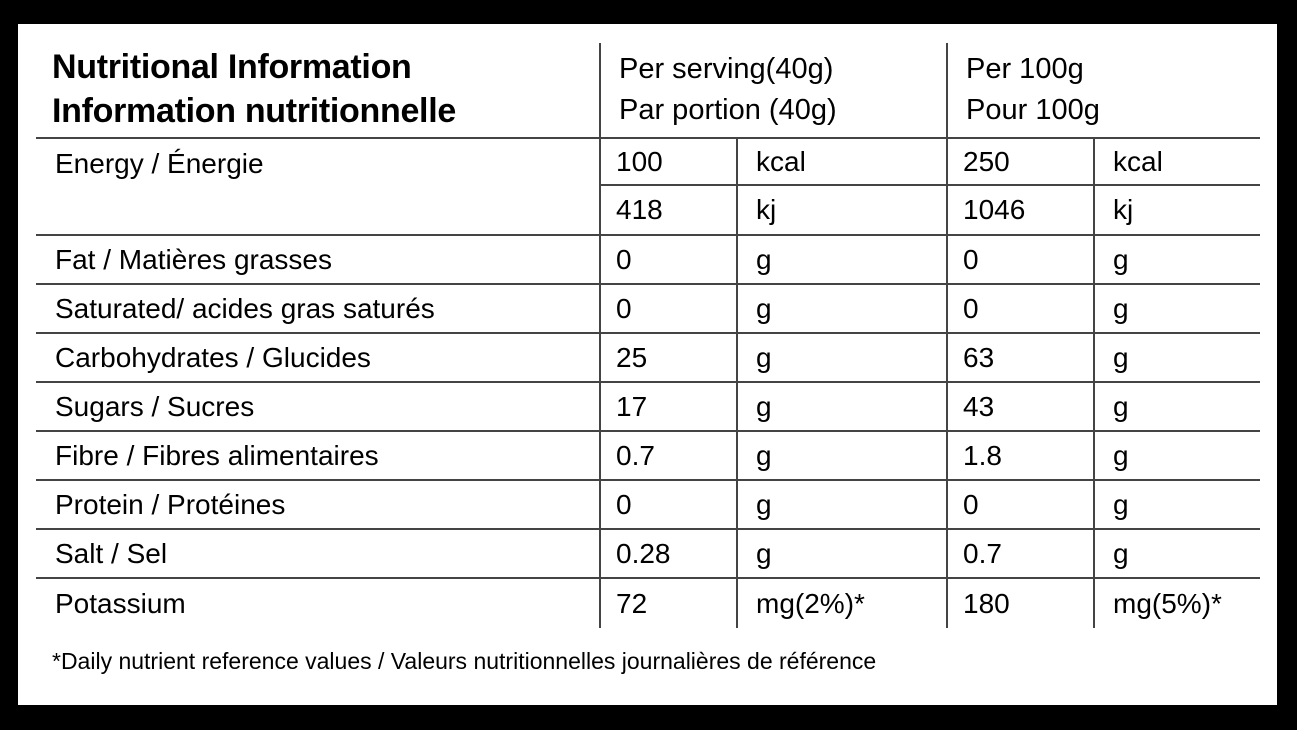 The width and height of the screenshot is (1297, 730). Describe the element at coordinates (773, 91) in the screenshot. I see `column-header-per-serving: Per serving(40g) Par portion (40g)` at that location.